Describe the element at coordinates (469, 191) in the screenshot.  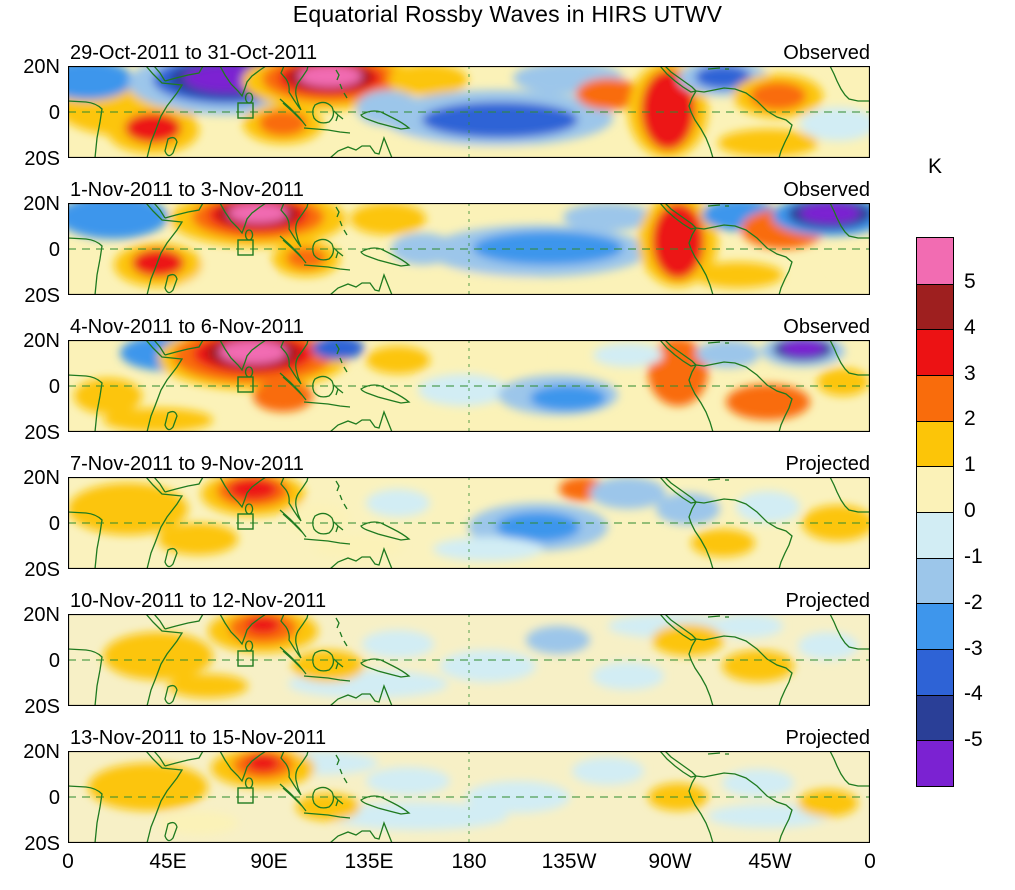
I see `panel-2-header: 1-Nov-2011 to 3-Nov-2011 Observed` at that location.